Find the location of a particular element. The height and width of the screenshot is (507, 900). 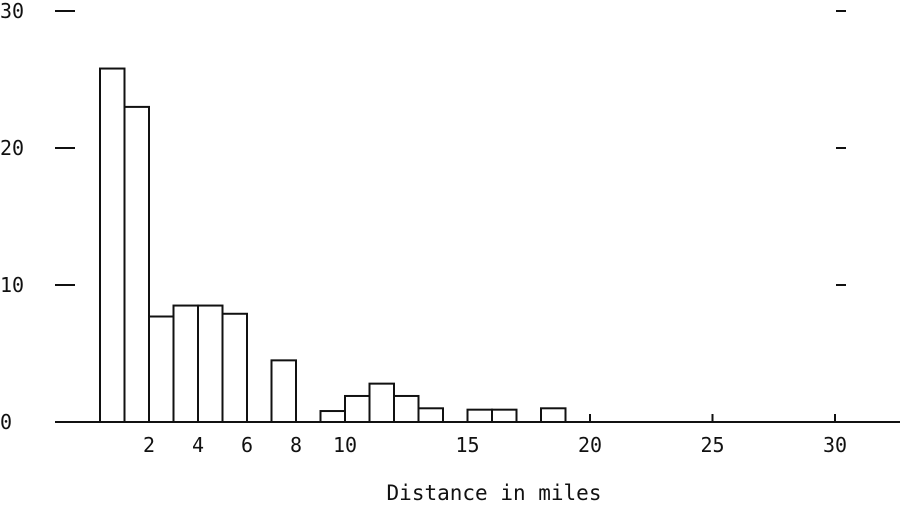

x-axis-title: Distance in miles is located at coordinates (494, 493).